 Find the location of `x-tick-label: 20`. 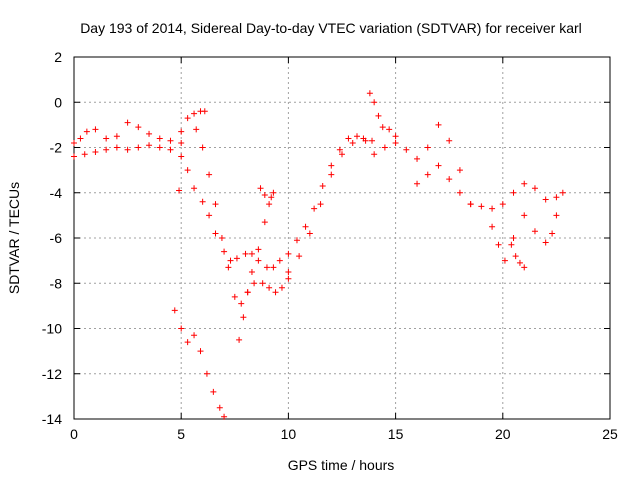

x-tick-label: 20 is located at coordinates (503, 434).